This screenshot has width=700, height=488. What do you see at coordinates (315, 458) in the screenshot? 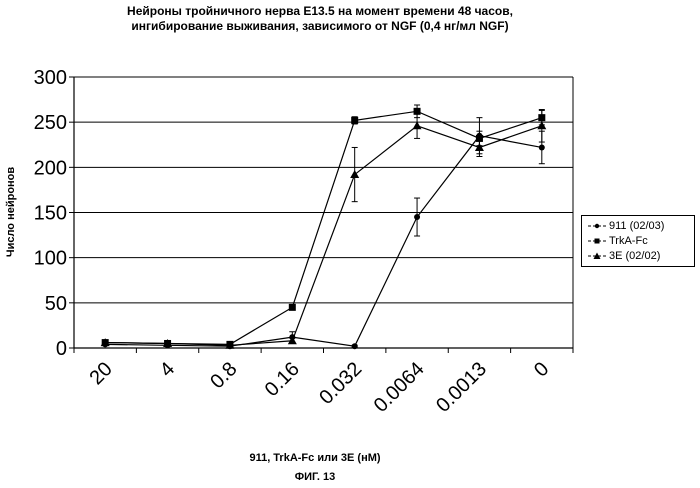
I see `x-axis-label: 911, TrkA-Fc или 3E (нМ)` at bounding box center [315, 458].